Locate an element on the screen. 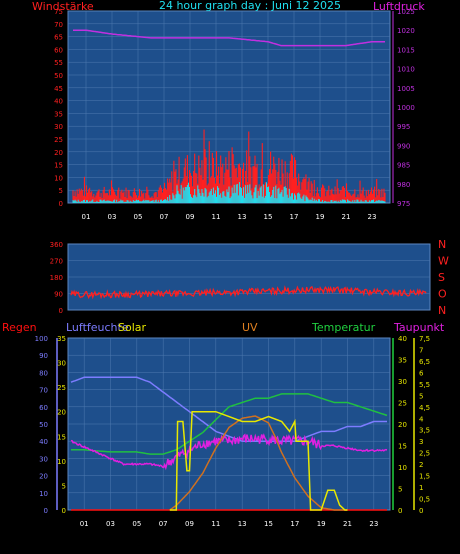 The height and width of the screenshot is (554, 460). rain-title: Regen is located at coordinates (19, 327).